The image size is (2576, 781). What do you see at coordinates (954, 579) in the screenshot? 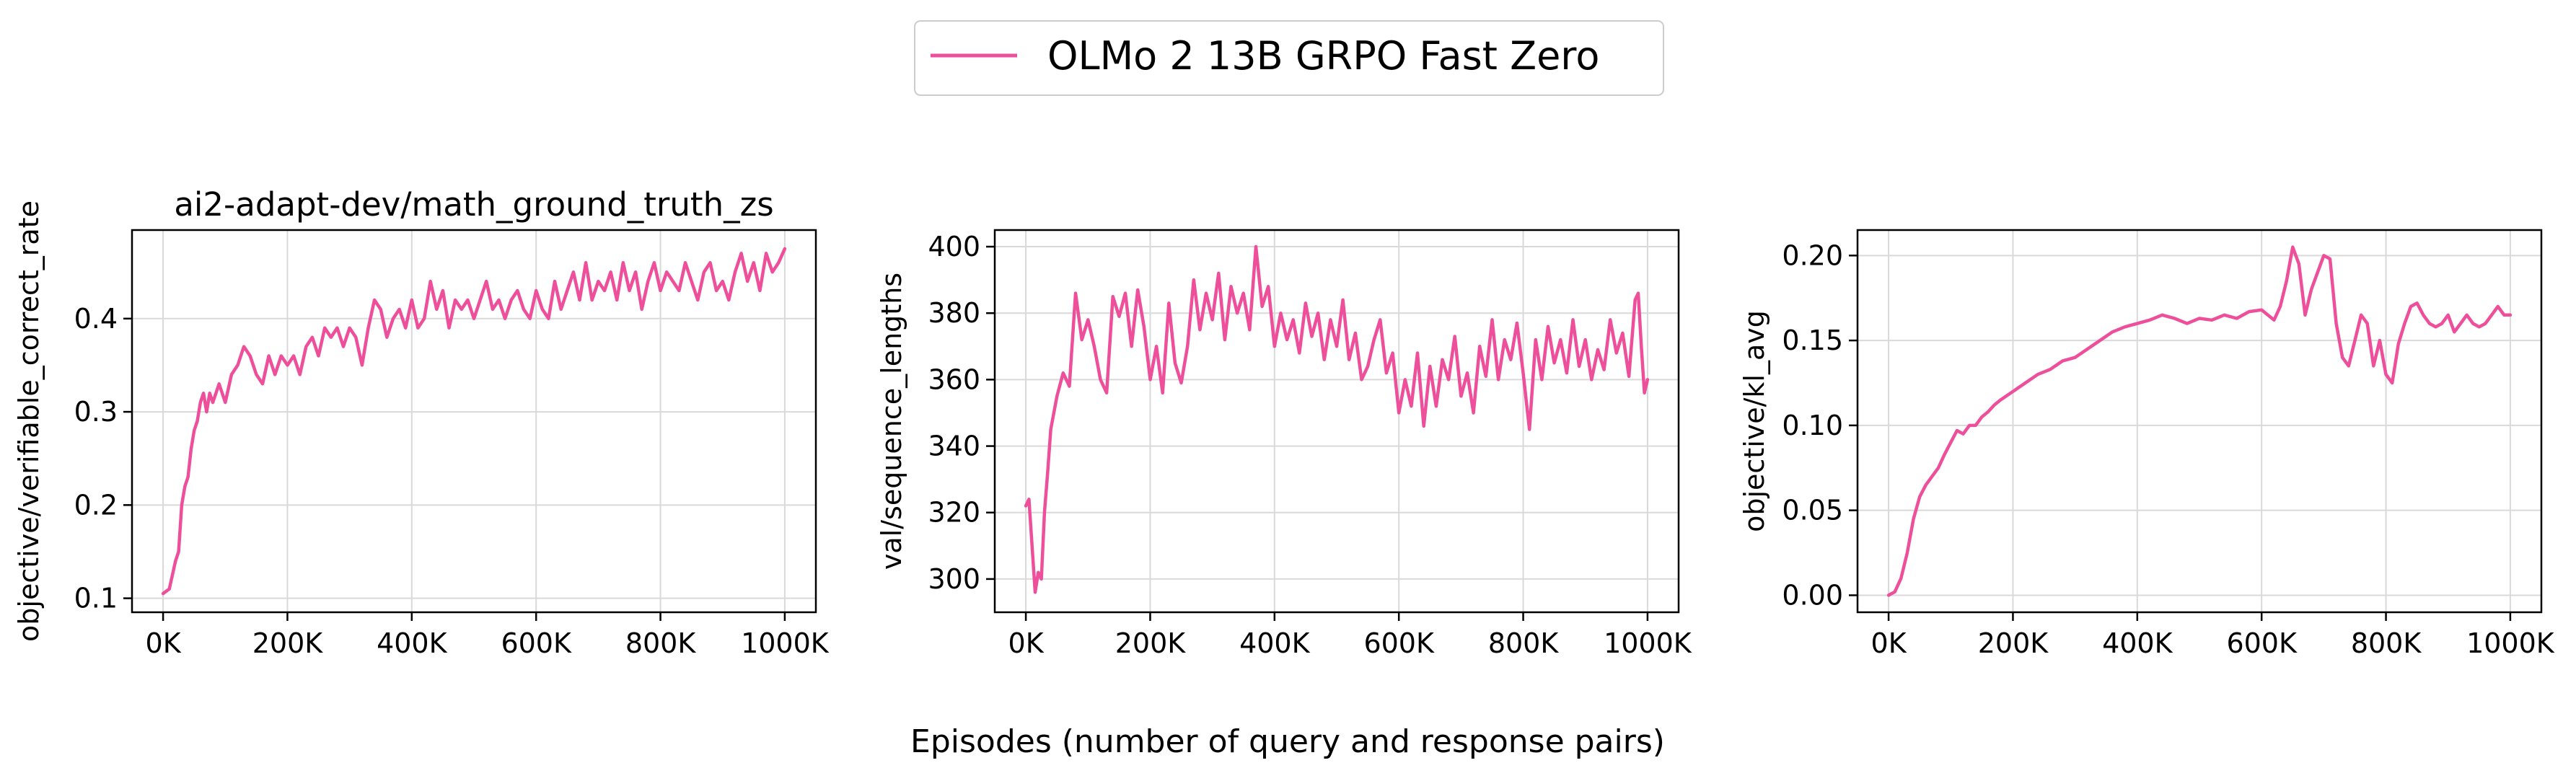
I see `y-tick-label: 300` at bounding box center [954, 579].